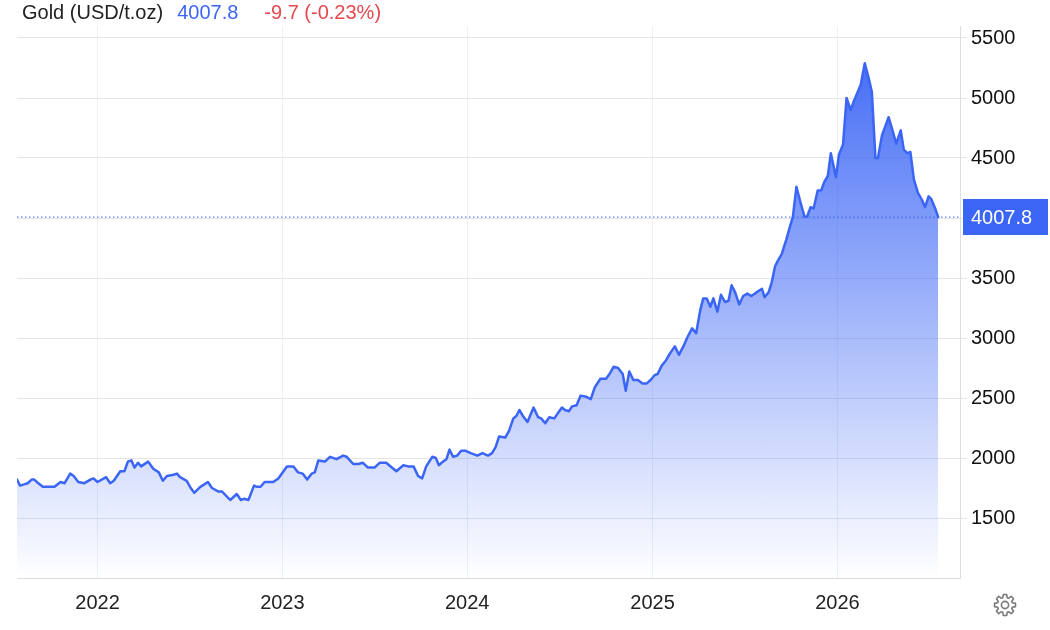  What do you see at coordinates (282, 601) in the screenshot?
I see `x-tick-label: 2023` at bounding box center [282, 601].